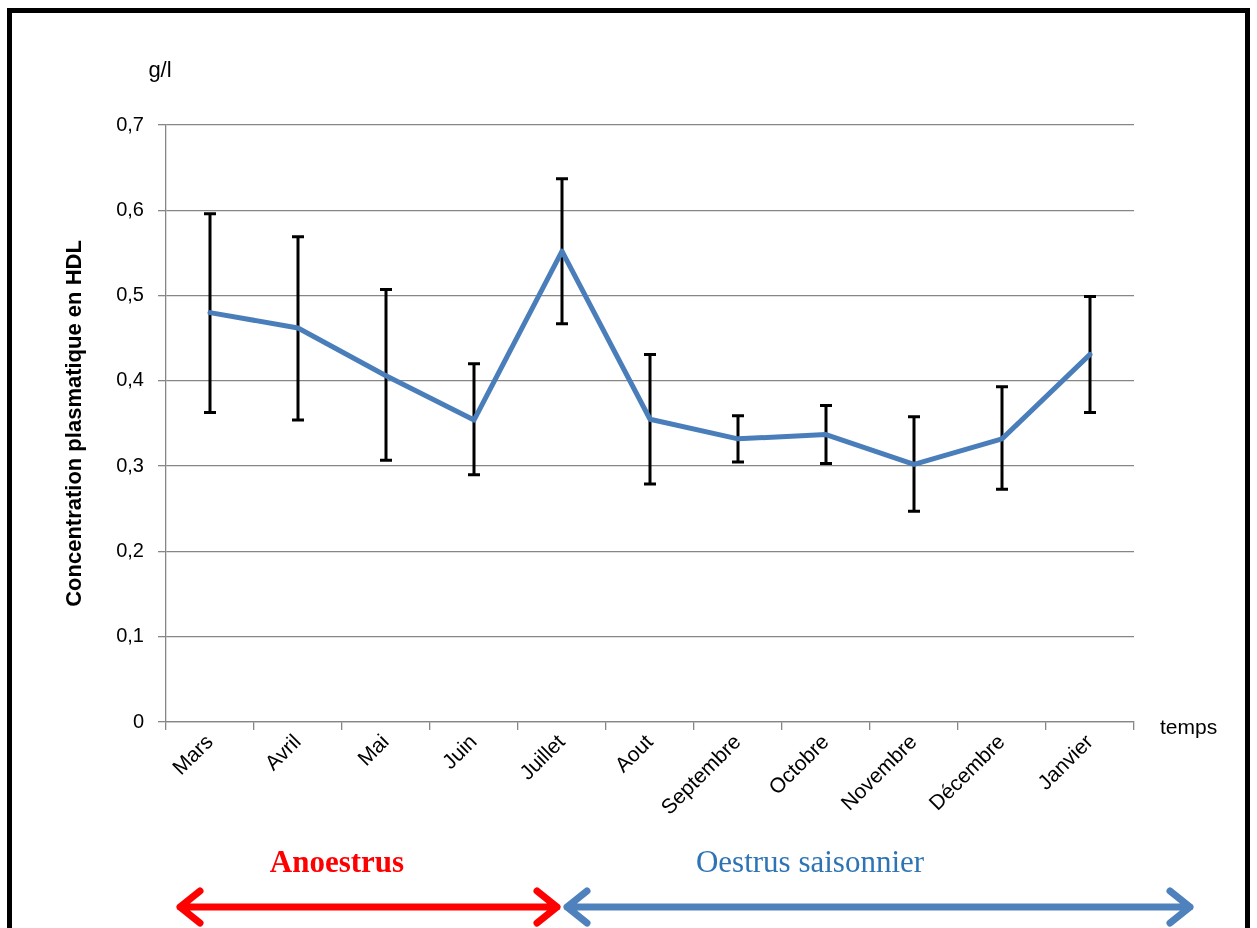 Image resolution: width=1257 pixels, height=928 pixels. What do you see at coordinates (337, 861) in the screenshot?
I see `text: Anoestrus` at bounding box center [337, 861].